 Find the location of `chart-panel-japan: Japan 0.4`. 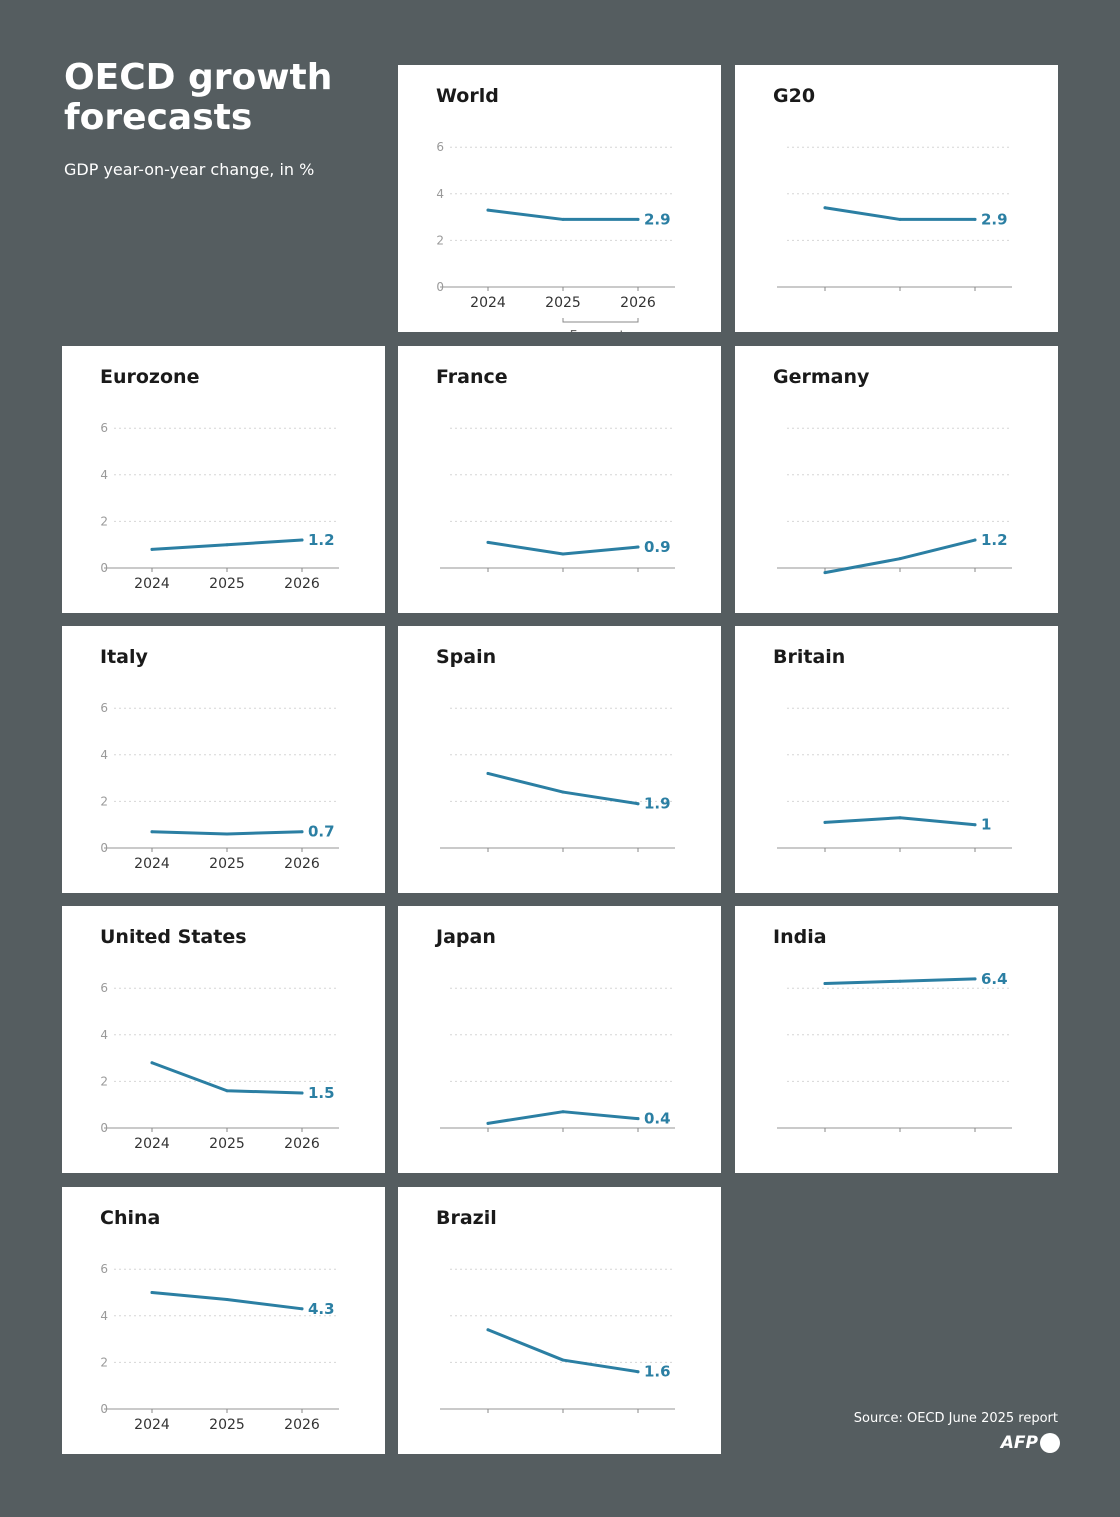

chart-panel-japan: Japan 0.4 is located at coordinates (559, 1039).